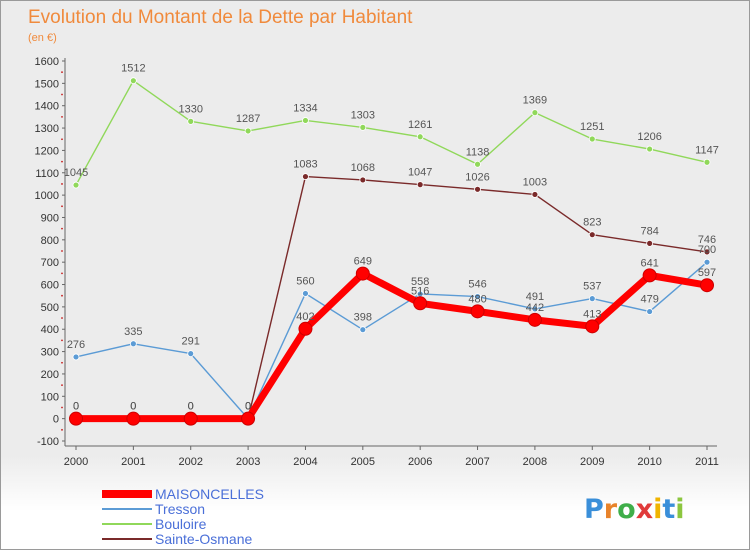 The width and height of the screenshot is (750, 551). What do you see at coordinates (535, 462) in the screenshot?
I see `x-tick-label: 2008` at bounding box center [535, 462].